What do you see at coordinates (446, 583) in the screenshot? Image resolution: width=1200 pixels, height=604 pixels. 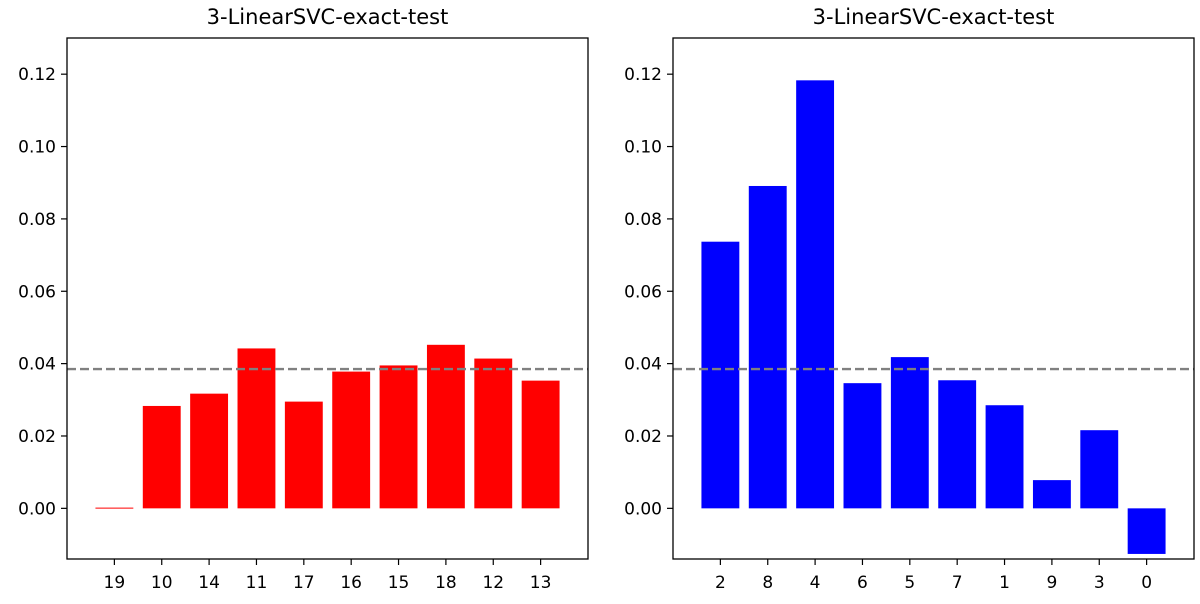 I see `x-tick-label: 18` at bounding box center [446, 583].